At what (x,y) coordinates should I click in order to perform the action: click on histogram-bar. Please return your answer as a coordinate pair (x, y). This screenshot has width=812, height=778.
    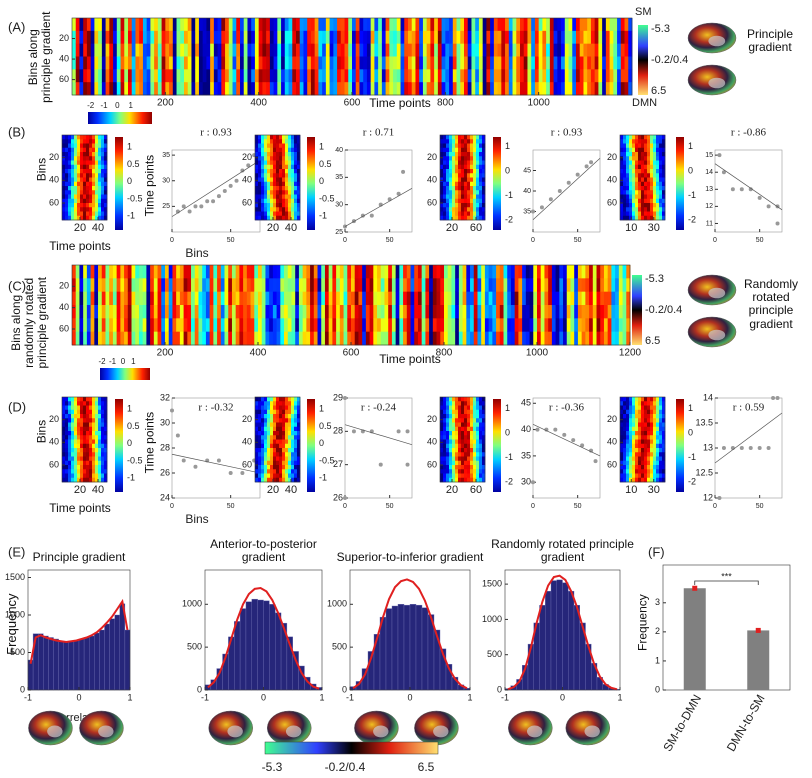
    Looking at the image, I should click on (559, 635).